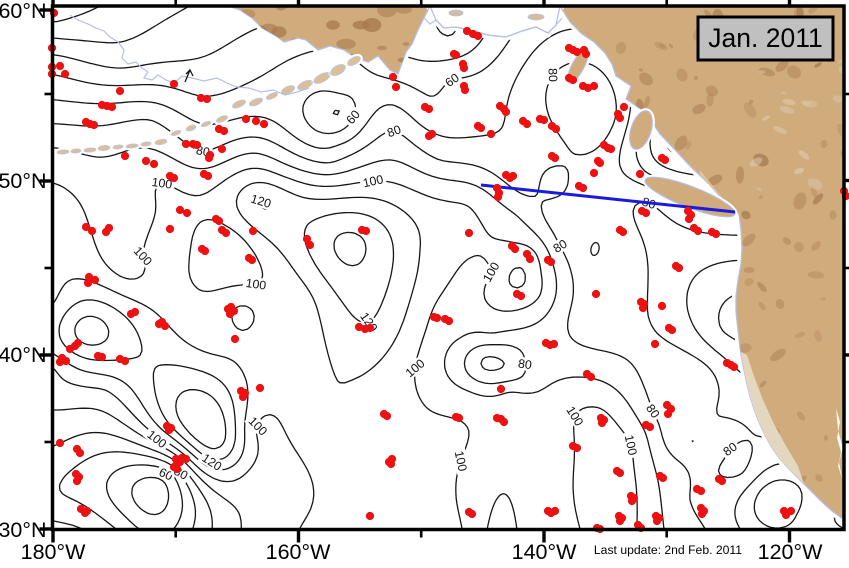 The width and height of the screenshot is (849, 568). I want to click on svg-text: 30°N, so click(23, 530).